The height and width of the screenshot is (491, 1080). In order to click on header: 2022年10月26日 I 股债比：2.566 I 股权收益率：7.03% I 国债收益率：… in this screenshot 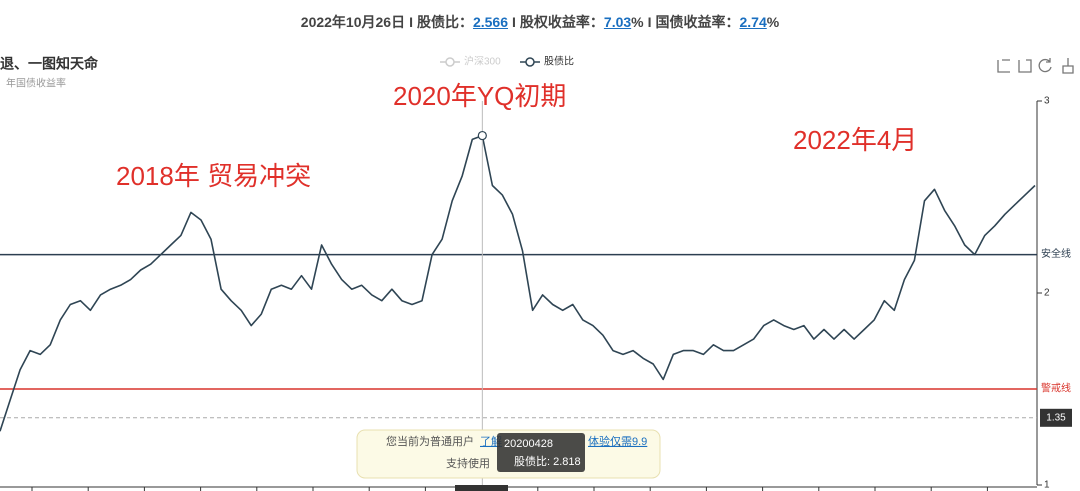, I will do `click(540, 22)`.